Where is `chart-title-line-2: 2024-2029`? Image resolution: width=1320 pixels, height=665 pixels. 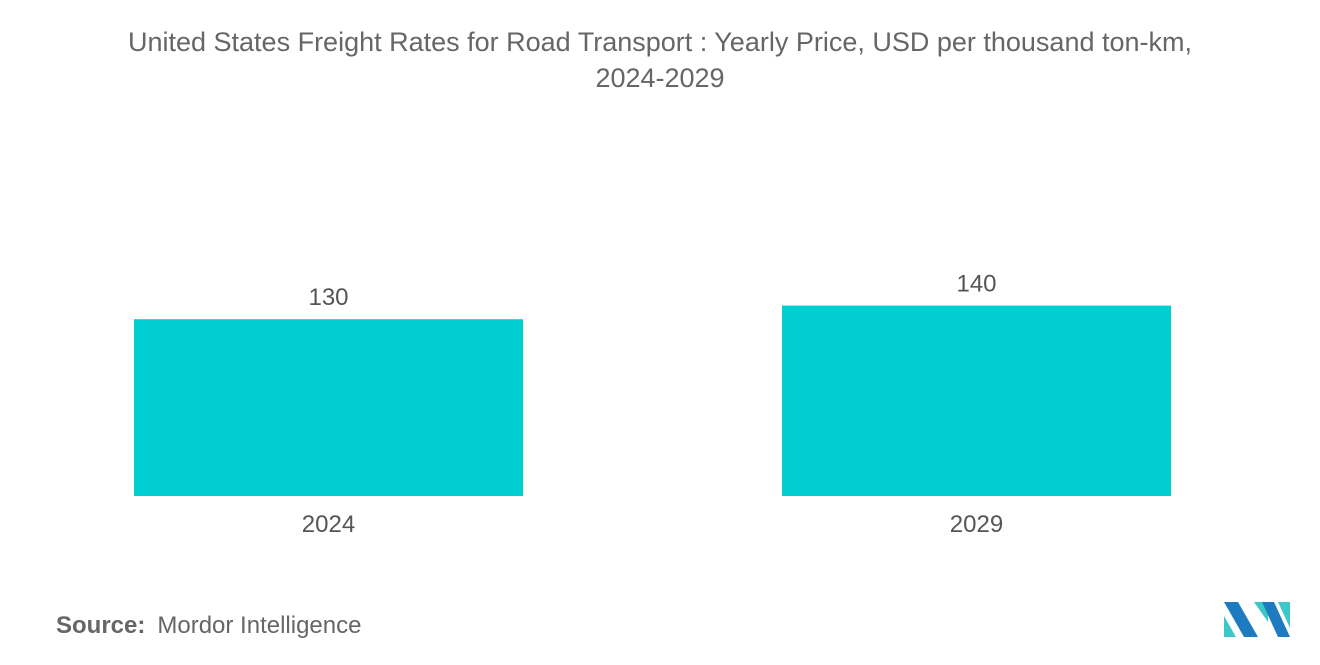
chart-title-line-2: 2024-2029 is located at coordinates (660, 78).